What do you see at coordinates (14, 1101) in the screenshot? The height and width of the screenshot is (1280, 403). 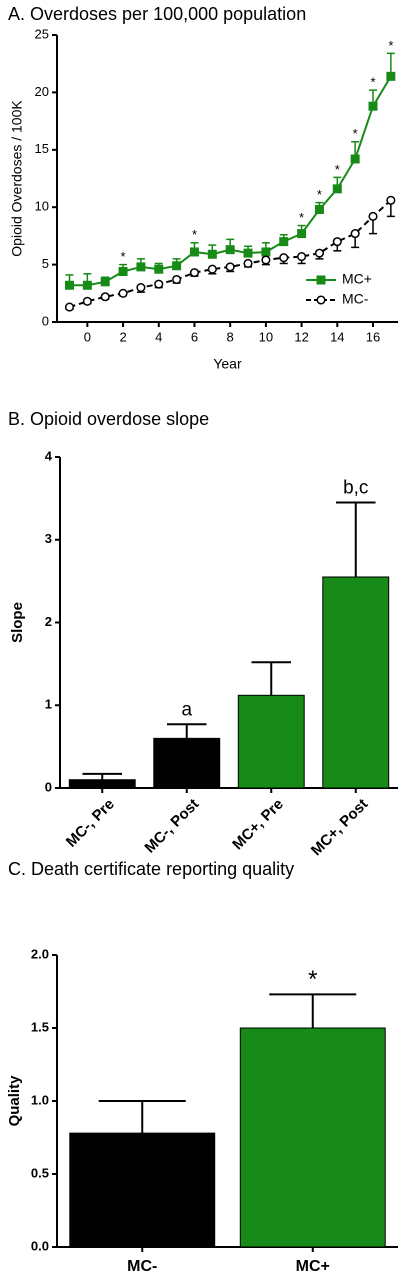 I see `y-axis-label: Quality` at bounding box center [14, 1101].